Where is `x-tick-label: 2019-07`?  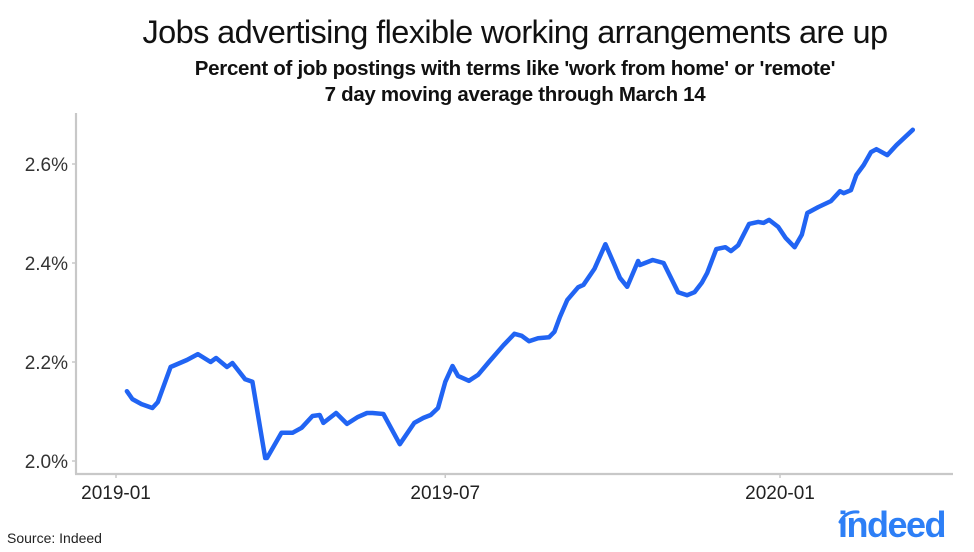 x-tick-label: 2019-07 is located at coordinates (445, 493).